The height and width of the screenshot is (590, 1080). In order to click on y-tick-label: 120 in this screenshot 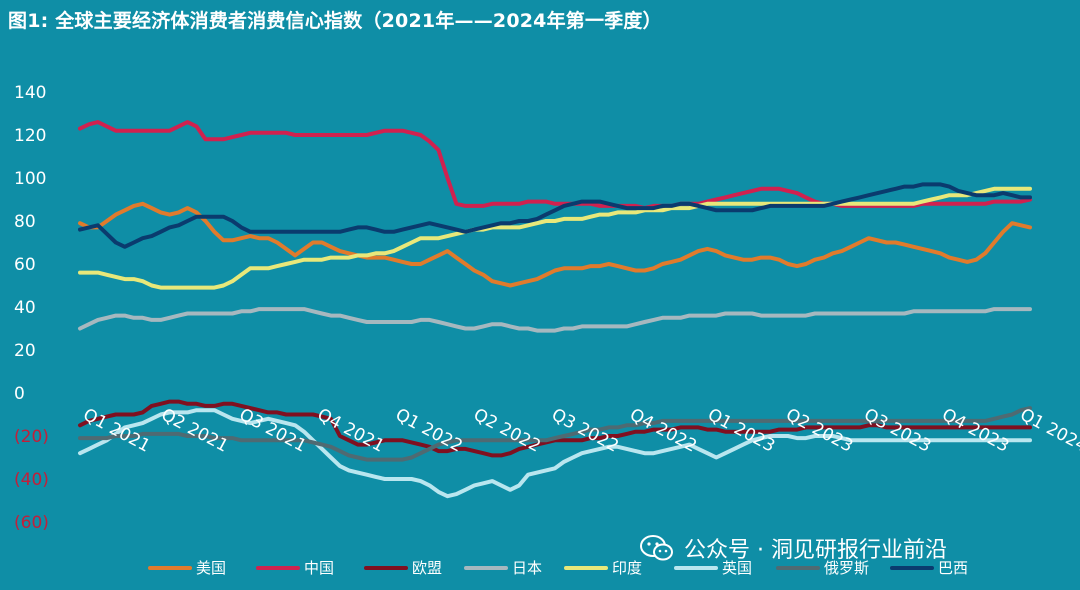, I will do `click(30, 136)`.